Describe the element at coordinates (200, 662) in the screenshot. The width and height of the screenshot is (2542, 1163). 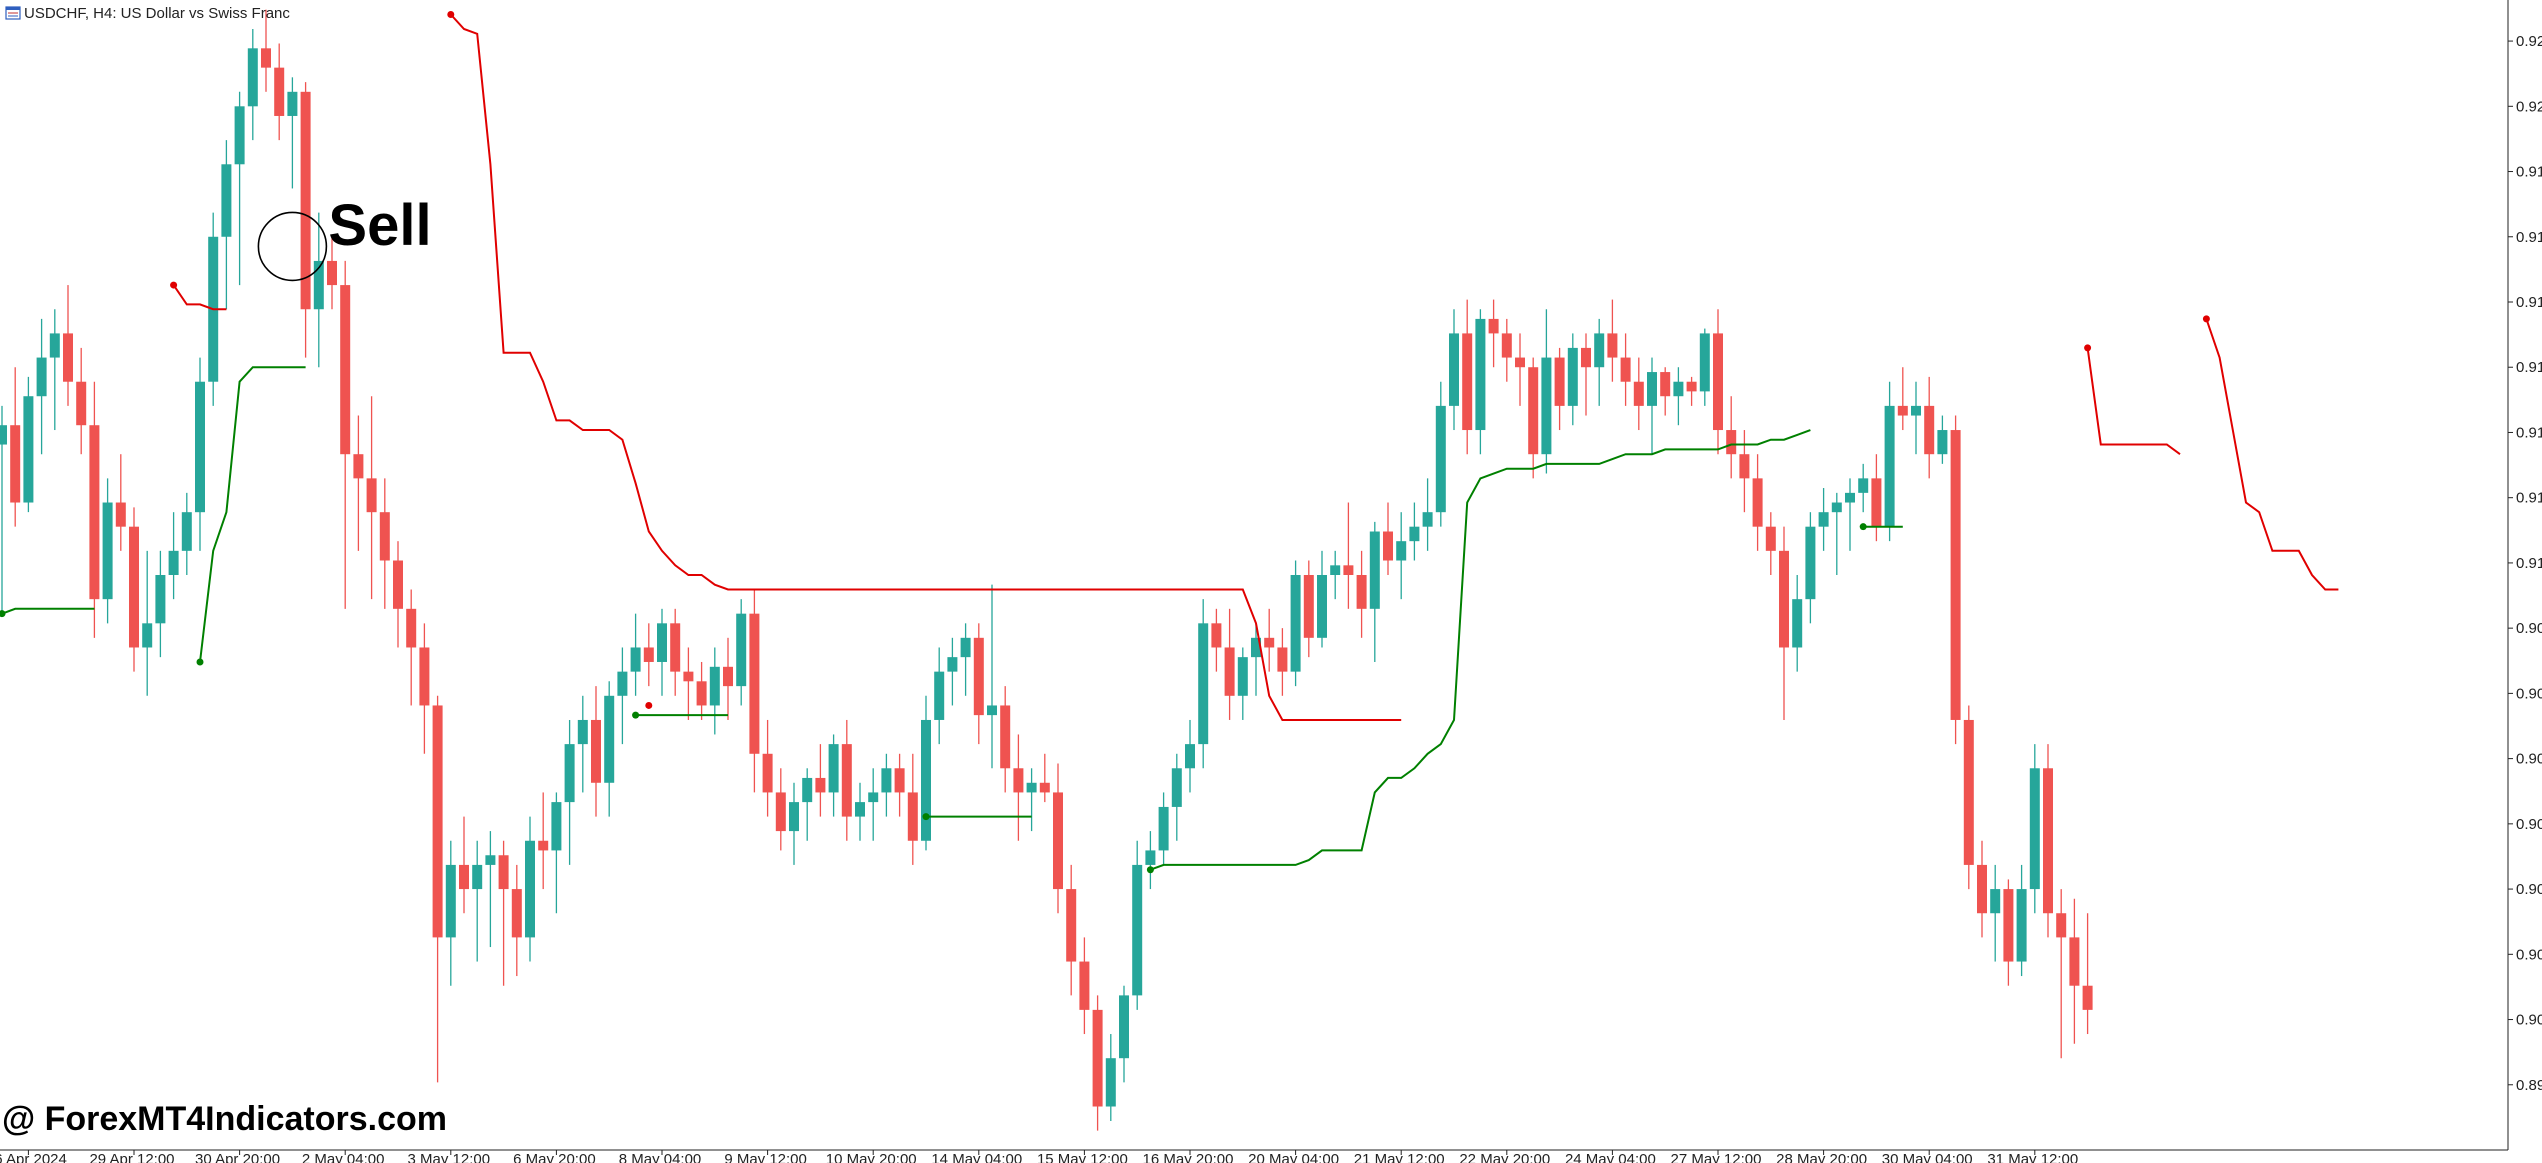
I see `lower-band-start-dot` at that location.